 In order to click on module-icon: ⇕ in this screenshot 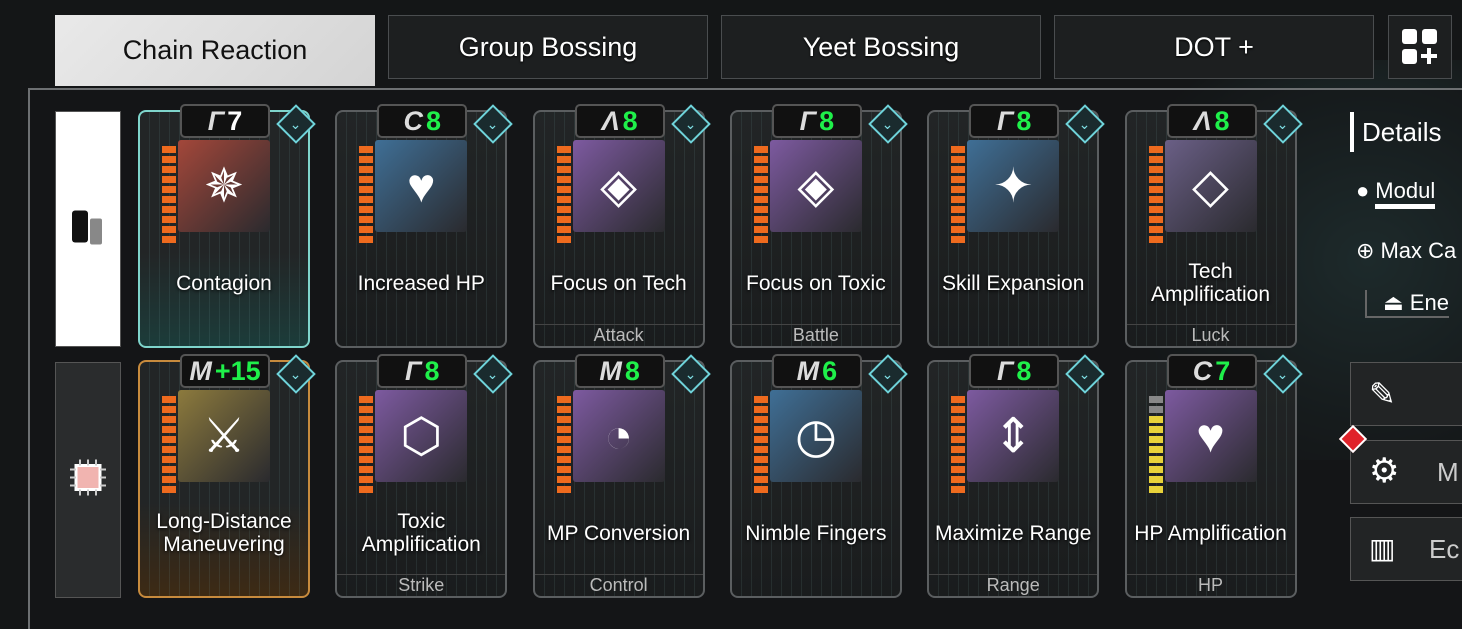, I will do `click(1013, 436)`.